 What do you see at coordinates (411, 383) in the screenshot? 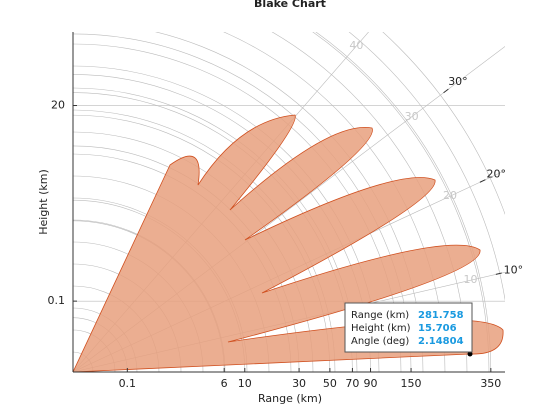
I see `x-tick-label: 150` at bounding box center [411, 383].